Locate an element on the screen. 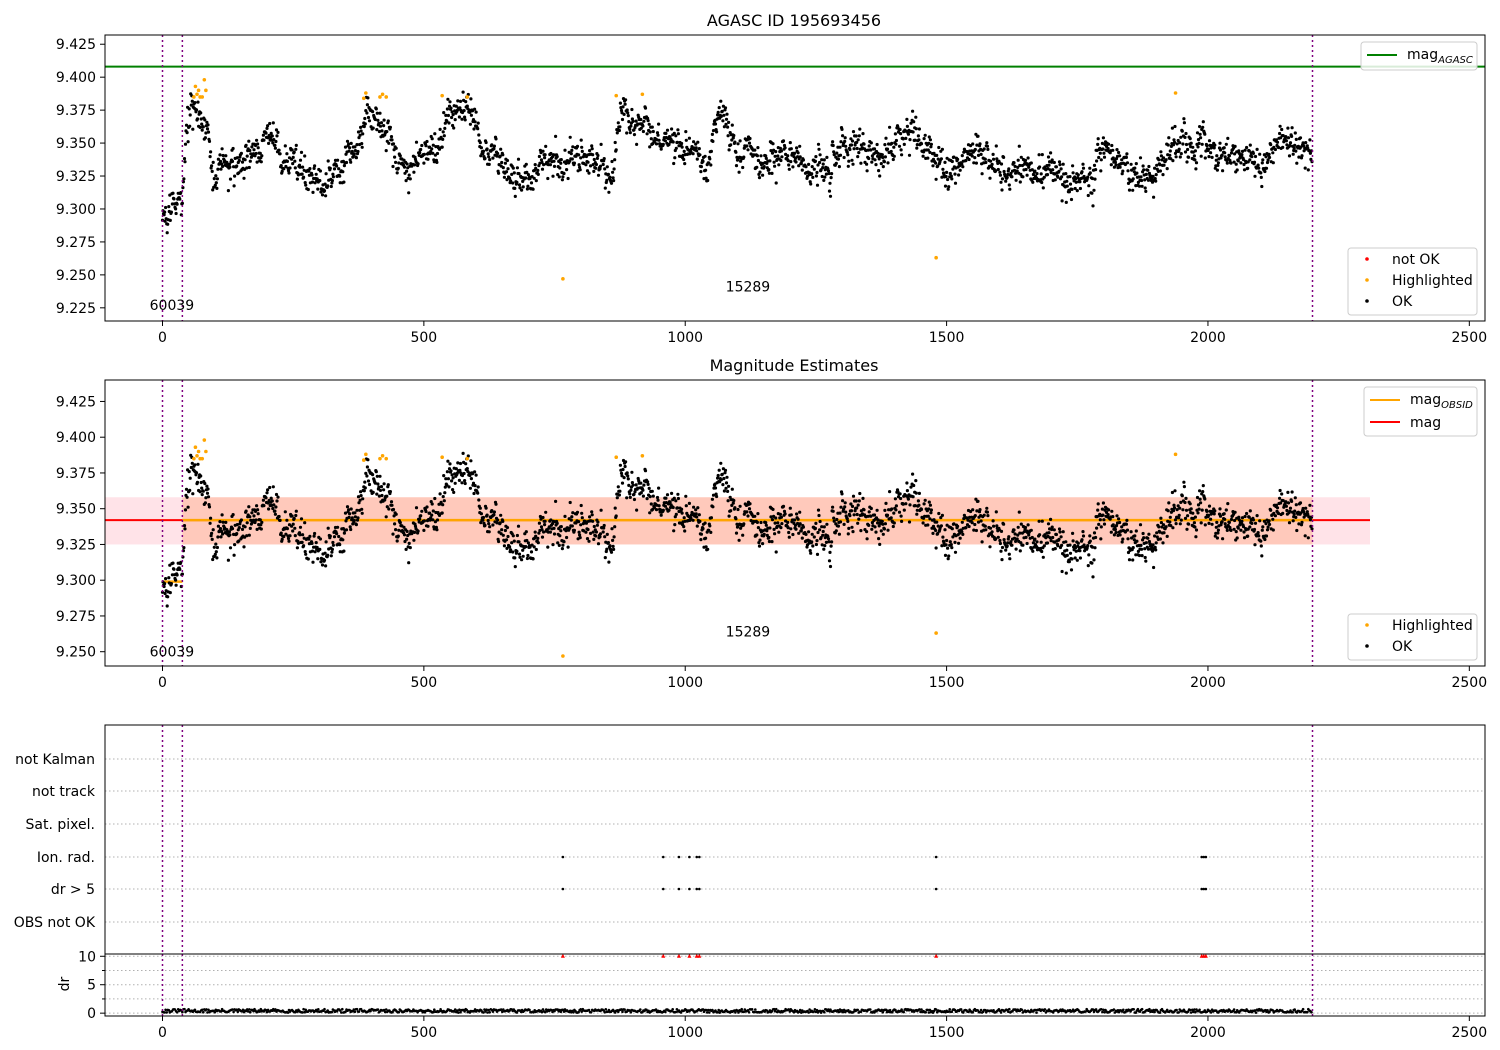  flag-point is located at coordinates (1206, 889).